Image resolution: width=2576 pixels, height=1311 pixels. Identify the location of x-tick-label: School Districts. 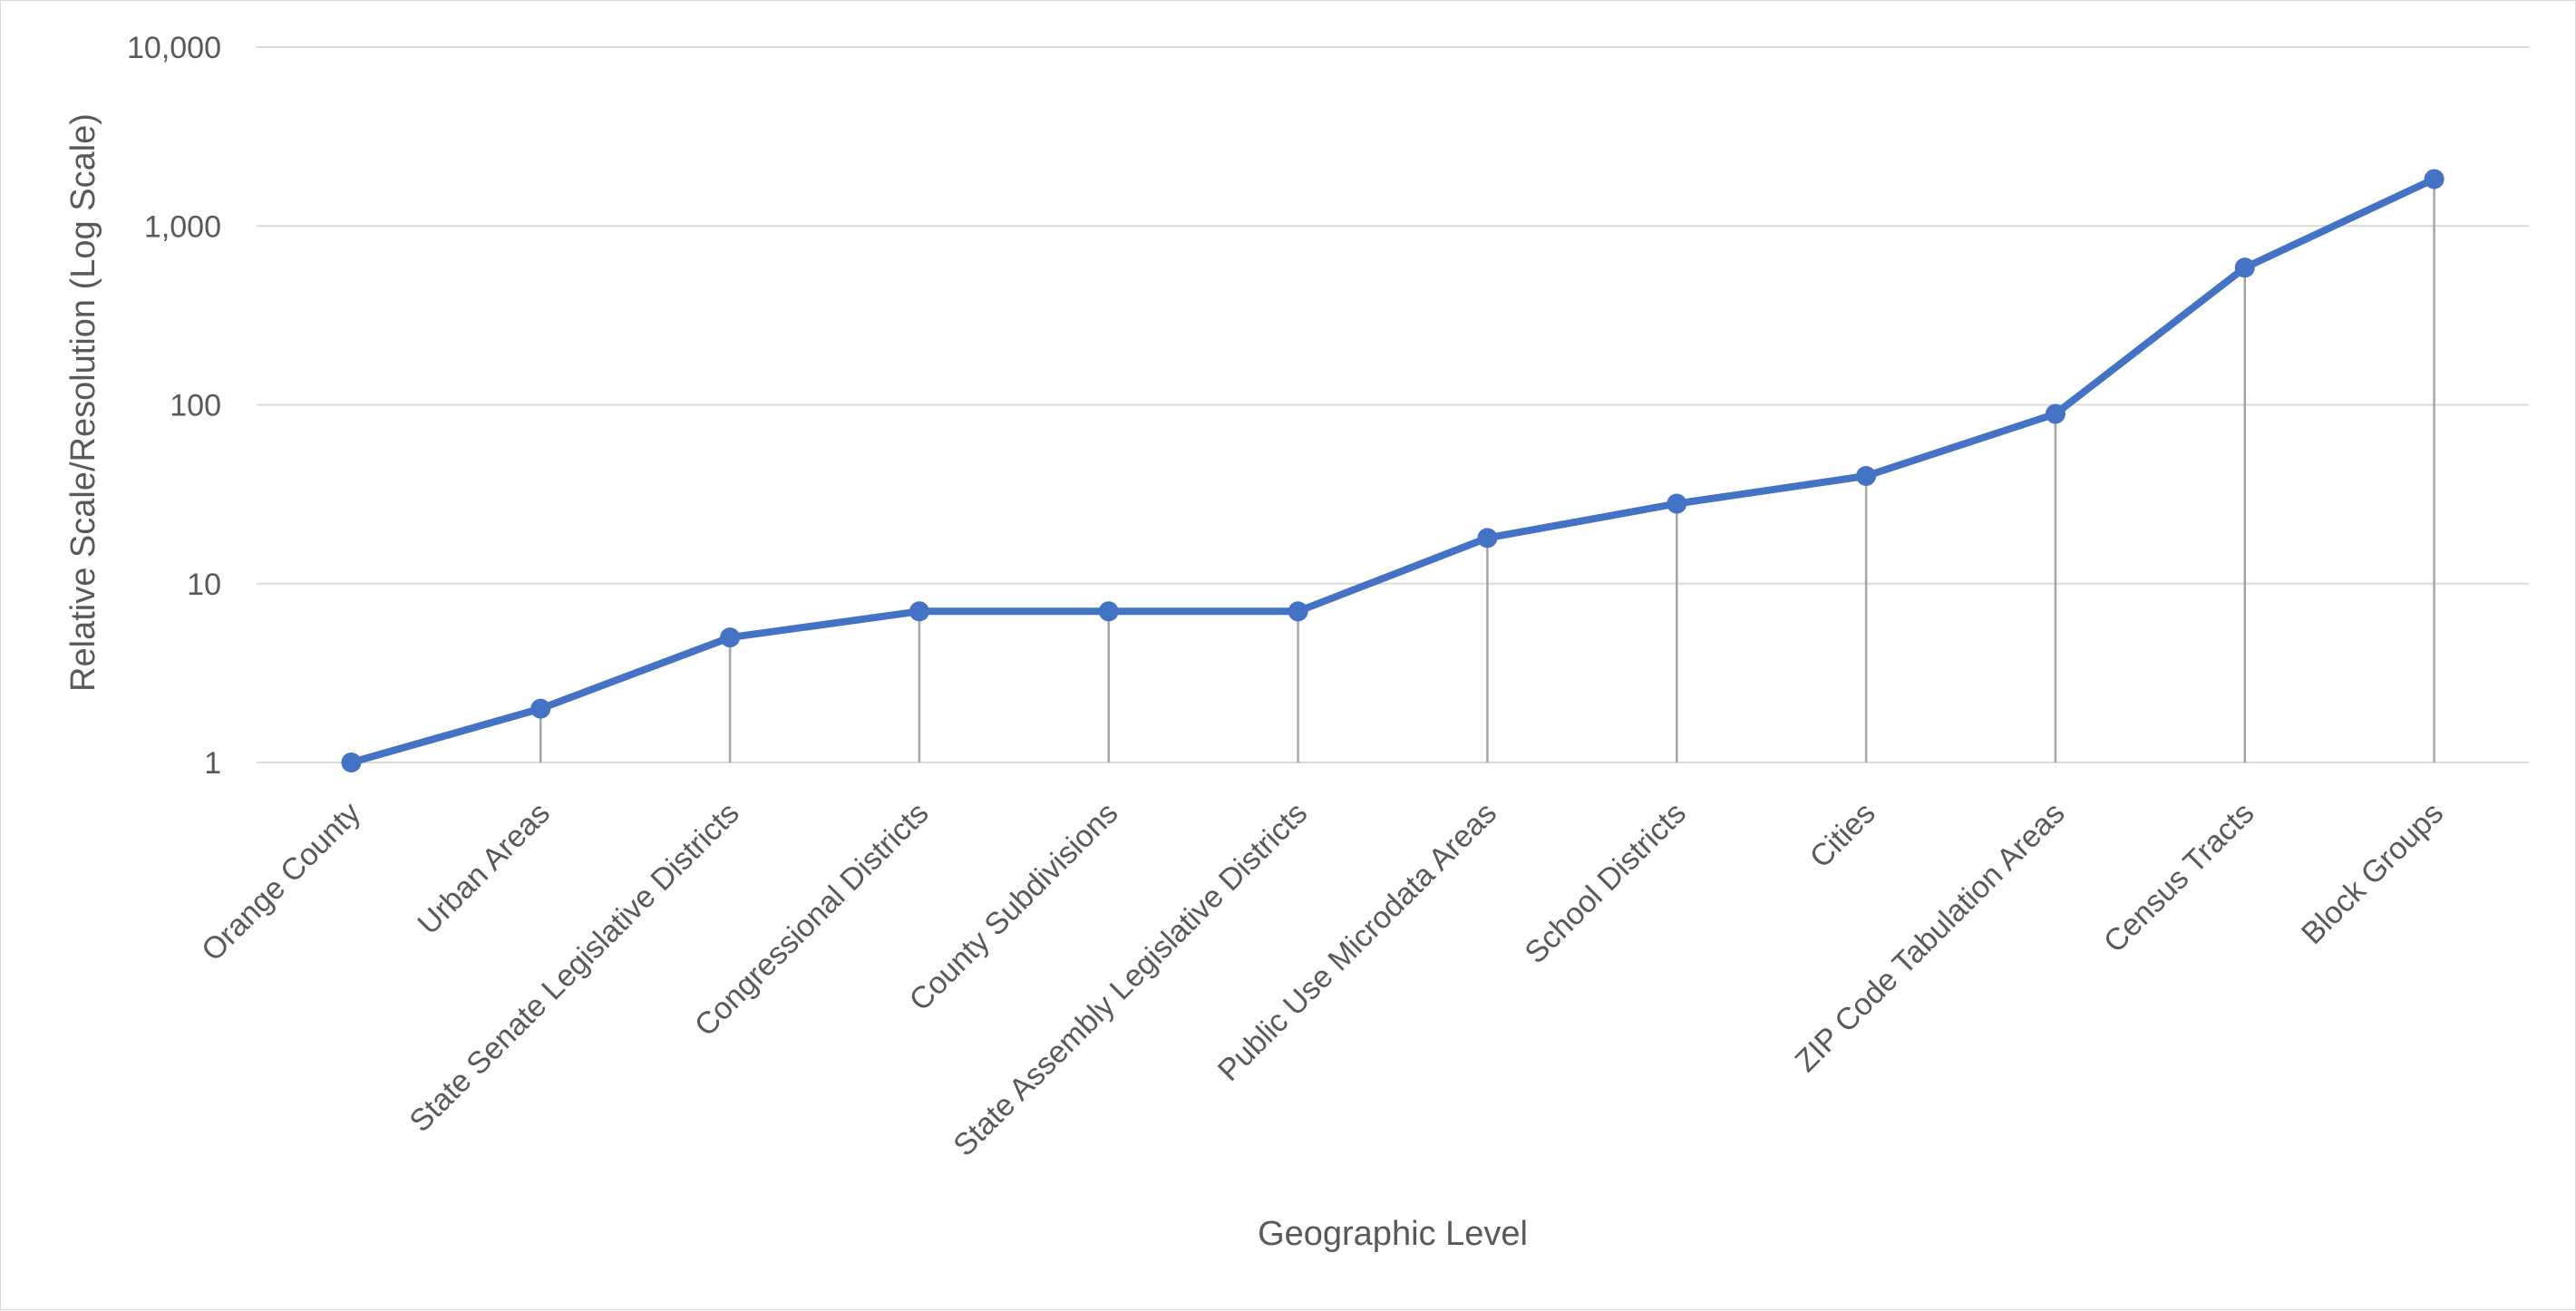
(1605, 883).